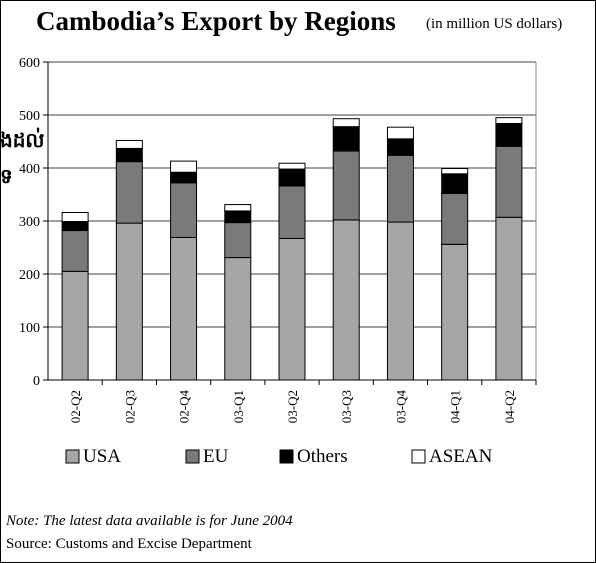  What do you see at coordinates (346, 123) in the screenshot?
I see `bar-asean-03-Q3` at bounding box center [346, 123].